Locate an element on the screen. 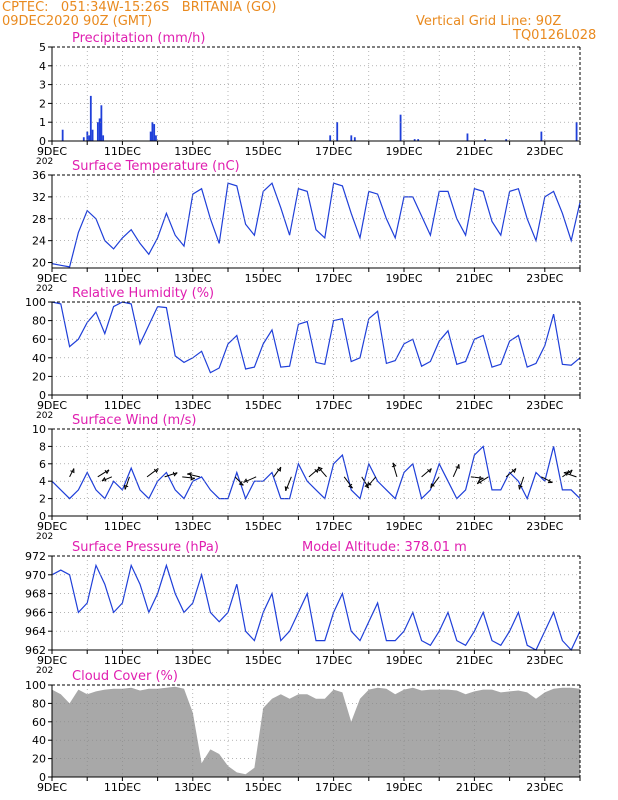 The height and width of the screenshot is (800, 618). y-tick-label: 5 is located at coordinates (42, 47).